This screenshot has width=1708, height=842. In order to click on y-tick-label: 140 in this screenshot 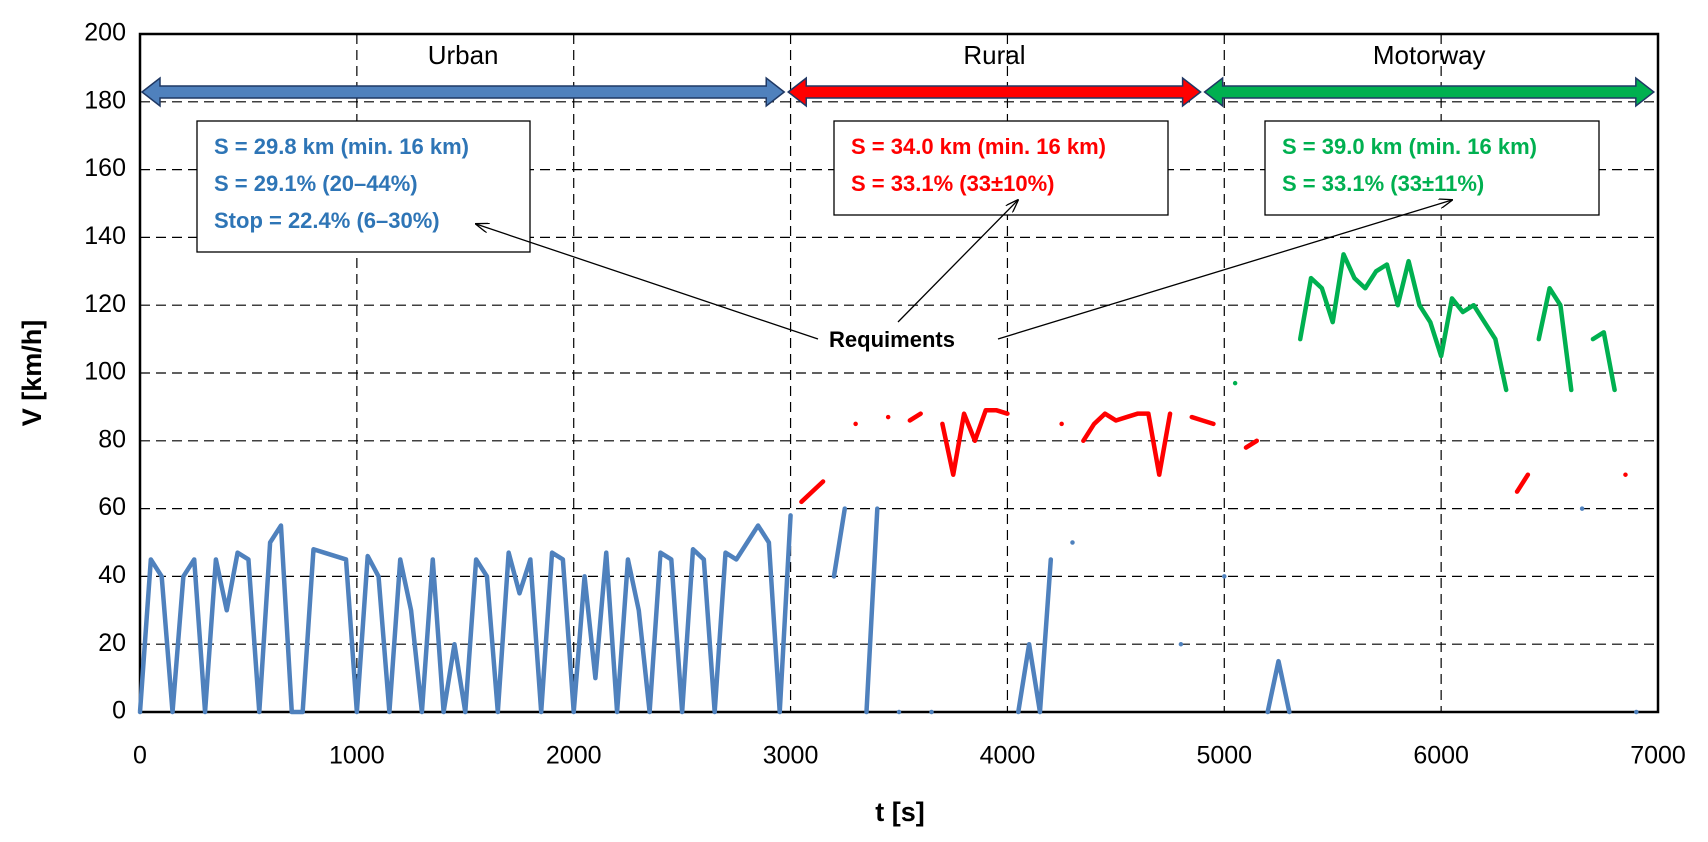, I will do `click(105, 236)`.